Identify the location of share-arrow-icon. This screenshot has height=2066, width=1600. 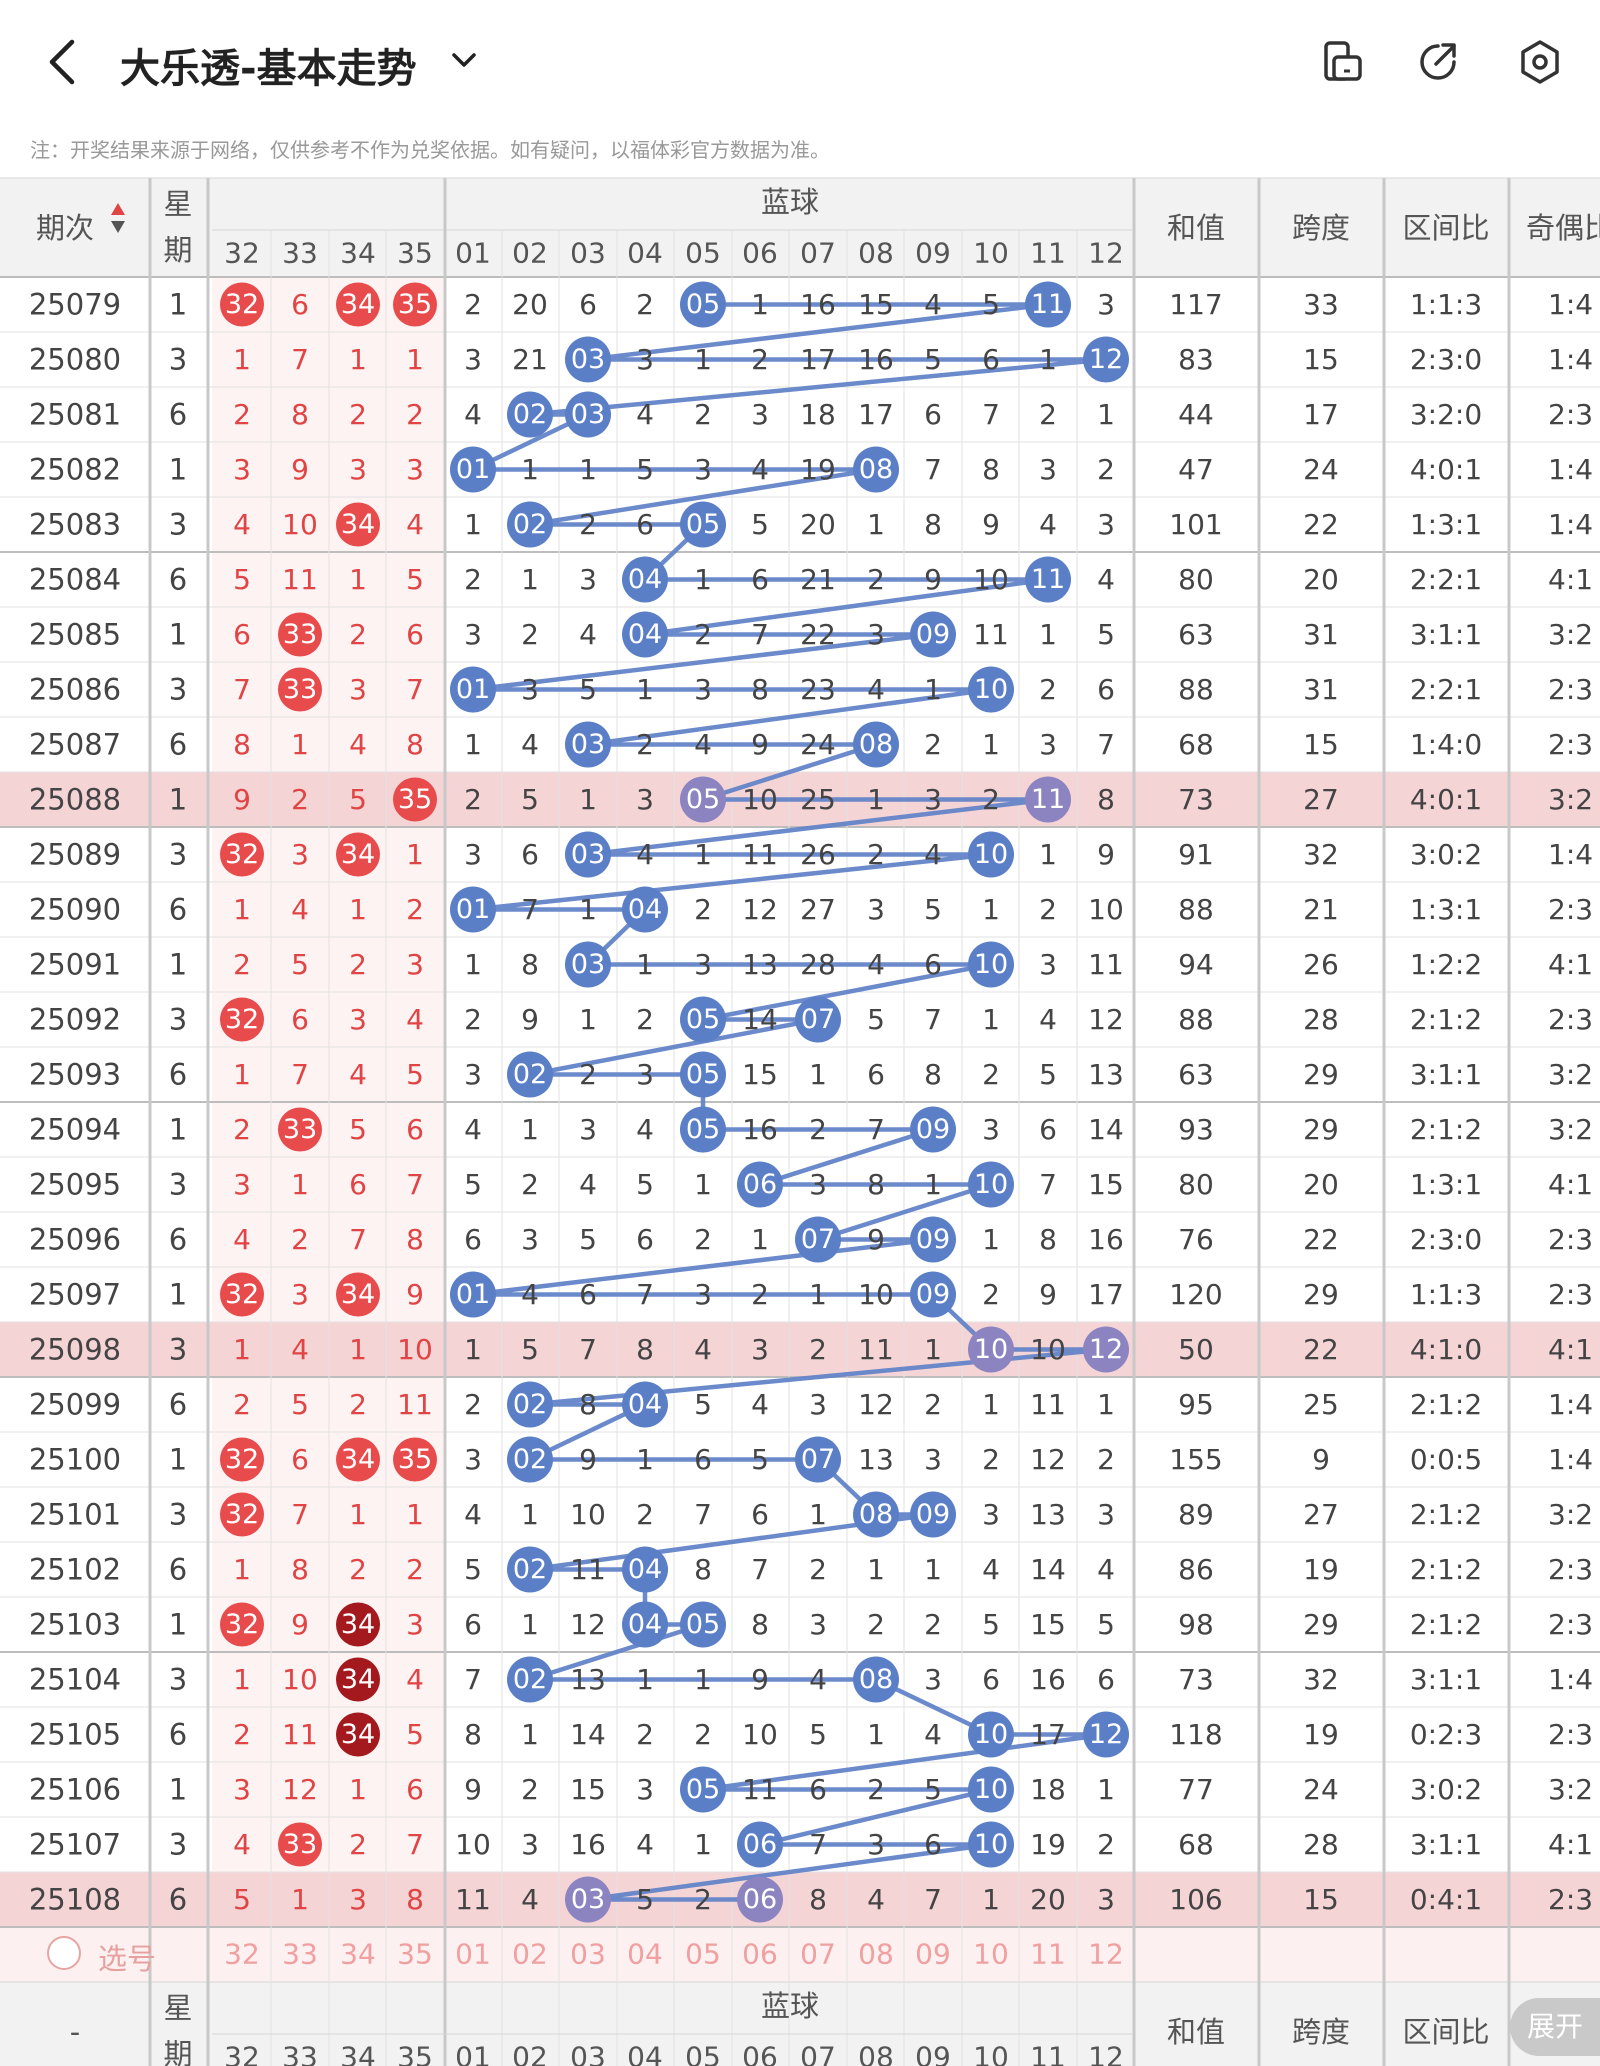
(1438, 62).